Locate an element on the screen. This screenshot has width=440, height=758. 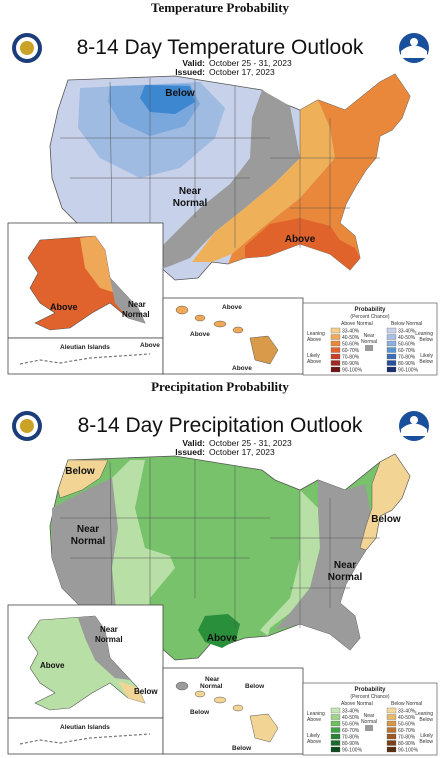
label-normal: Normal is located at coordinates (190, 203).